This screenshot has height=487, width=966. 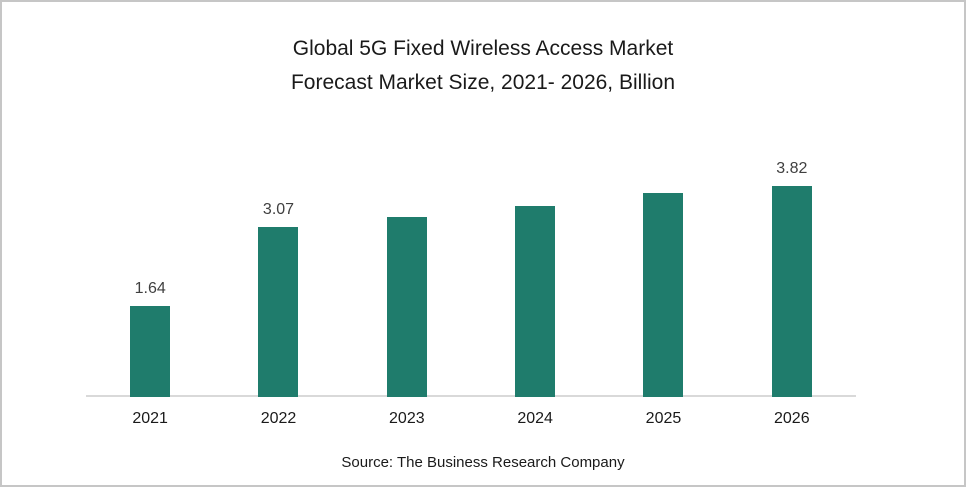 I want to click on bar-2024, so click(x=535, y=301).